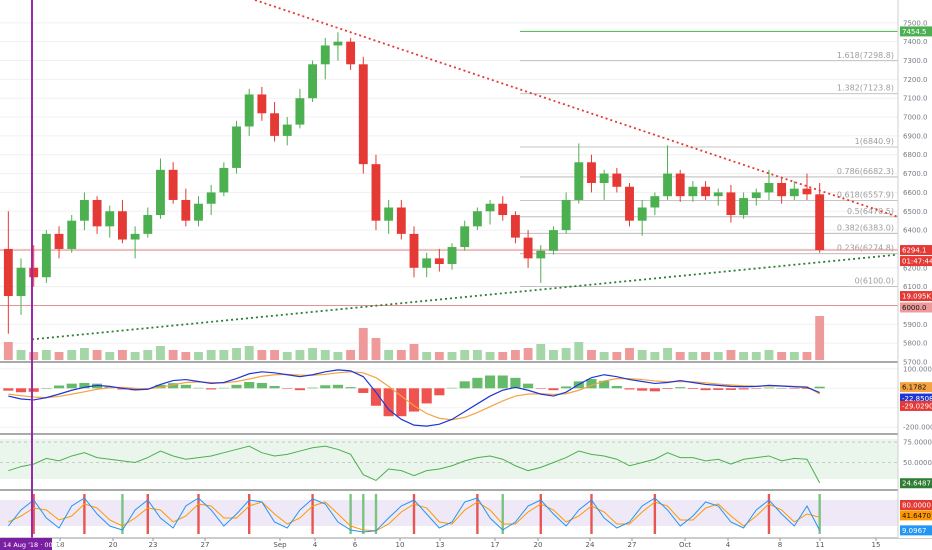  I want to click on price-tick-label: 7200.0, so click(915, 80).